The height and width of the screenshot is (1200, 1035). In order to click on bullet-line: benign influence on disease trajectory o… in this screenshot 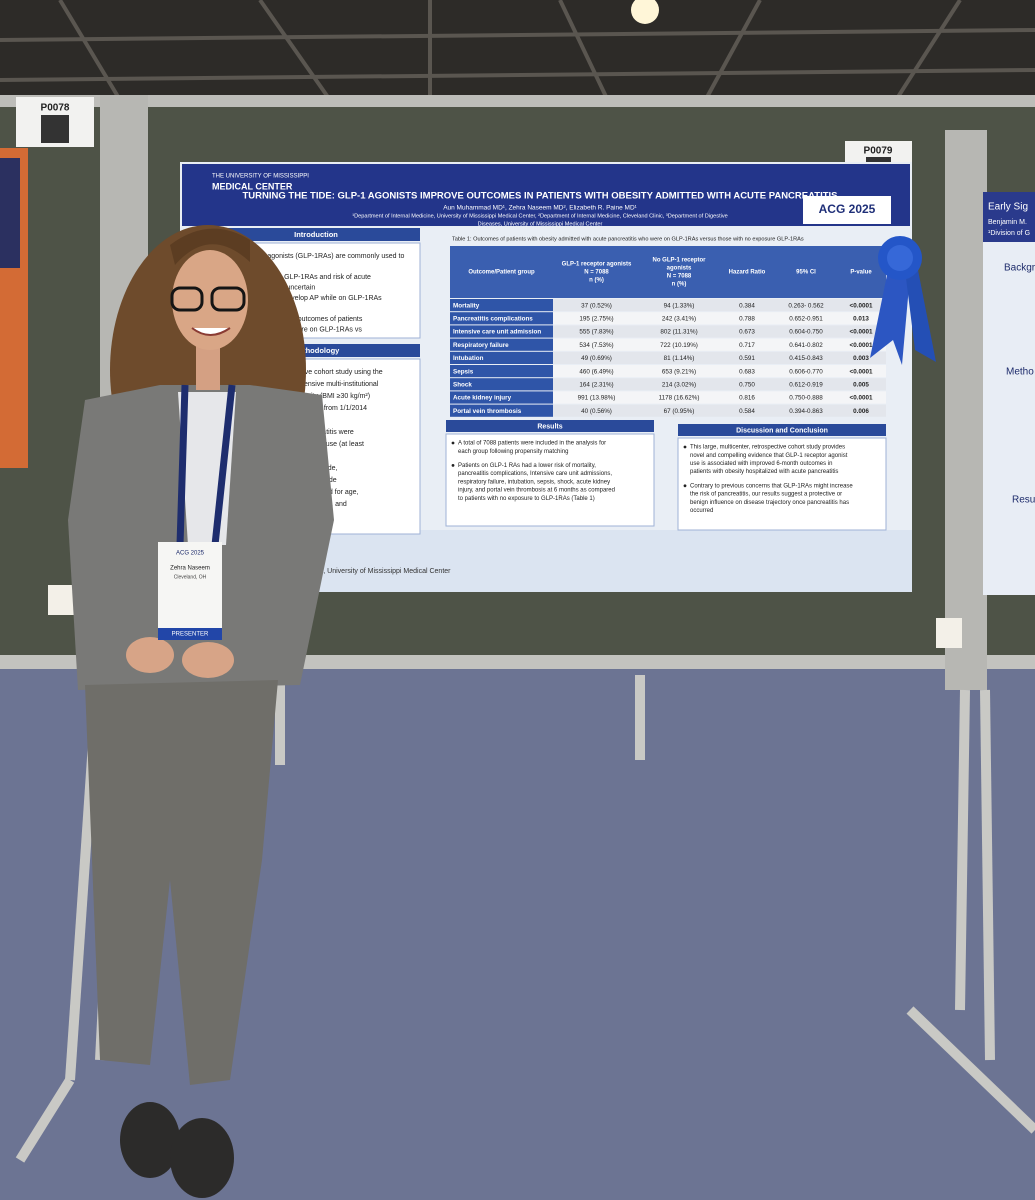, I will do `click(769, 503)`.